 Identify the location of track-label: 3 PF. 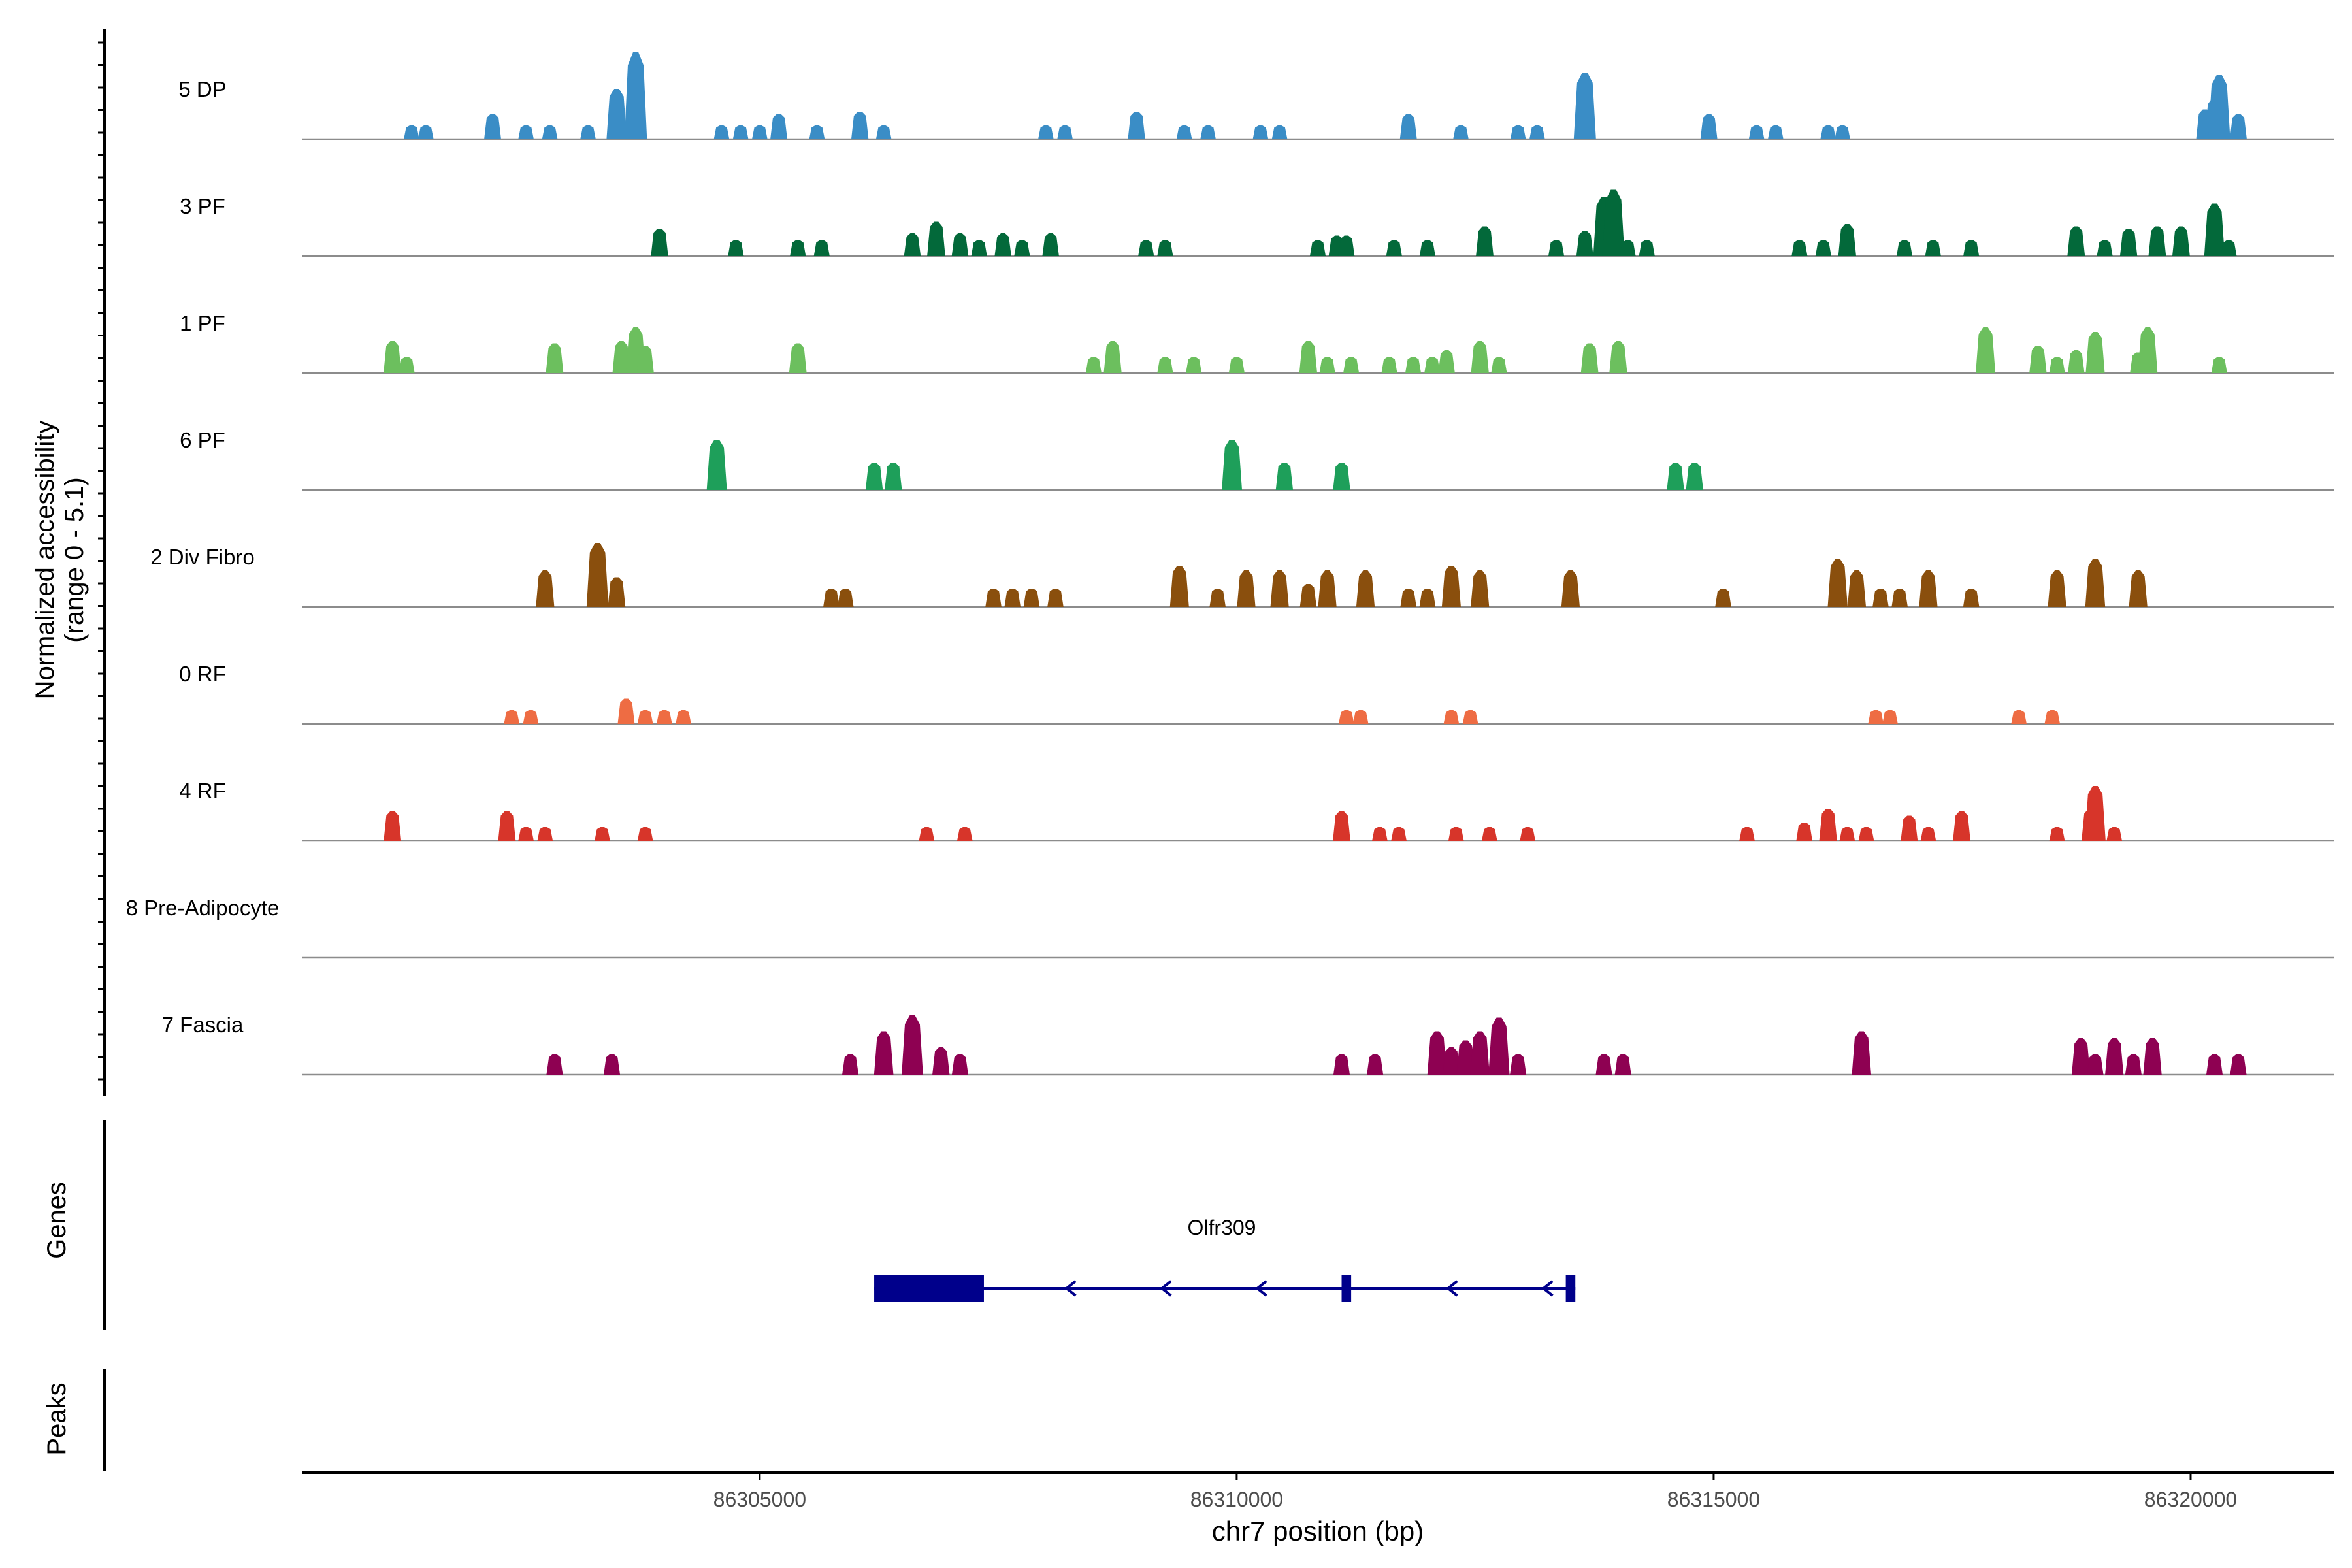
(202, 206).